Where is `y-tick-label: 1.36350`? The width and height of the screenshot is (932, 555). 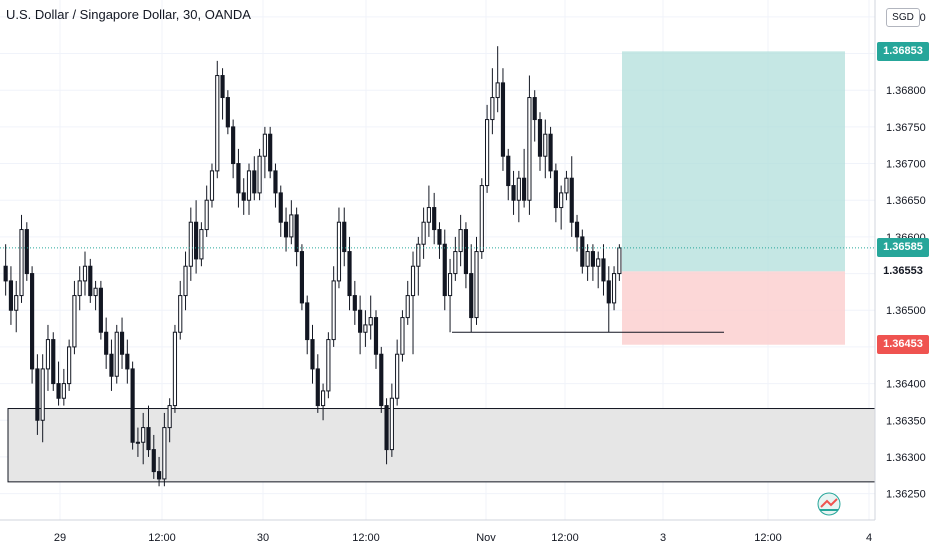
y-tick-label: 1.36350 is located at coordinates (906, 421).